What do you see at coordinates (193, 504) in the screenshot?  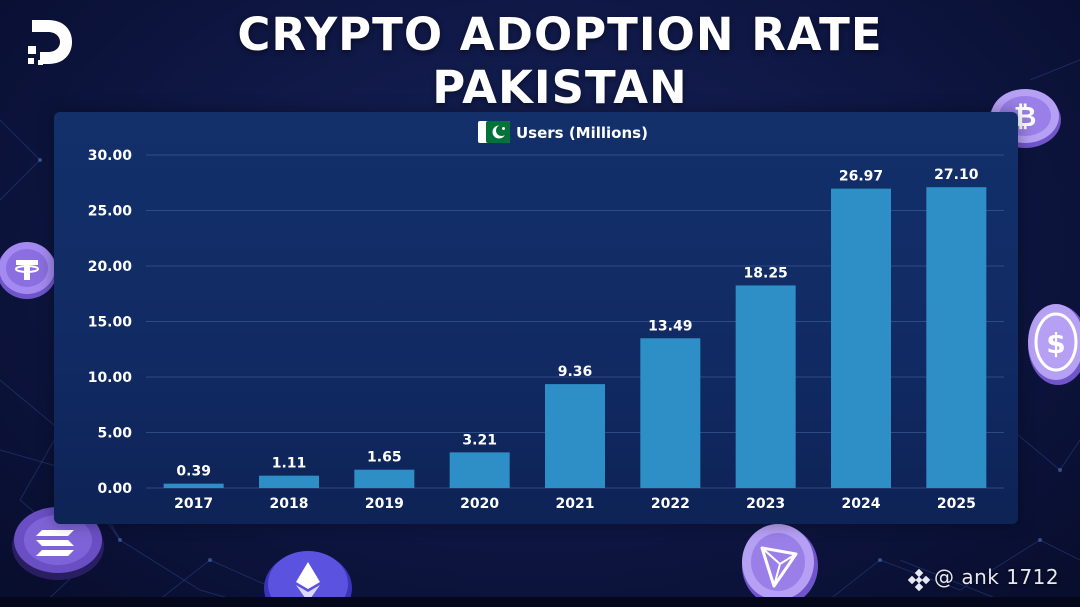 I see `x-tick-label: 2017` at bounding box center [193, 504].